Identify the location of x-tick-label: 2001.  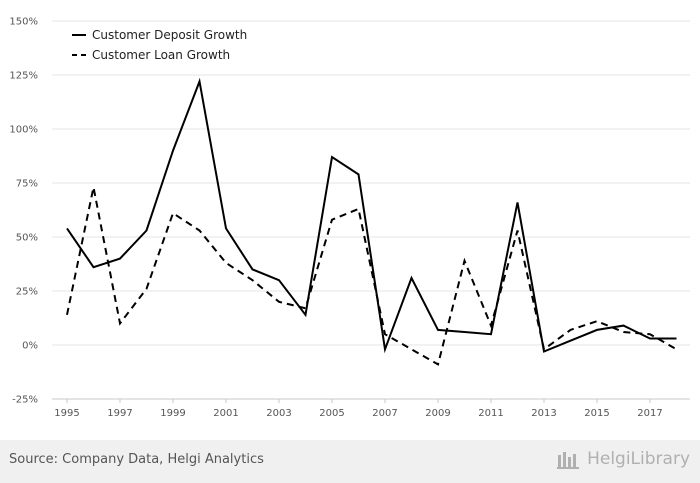
(225, 413).